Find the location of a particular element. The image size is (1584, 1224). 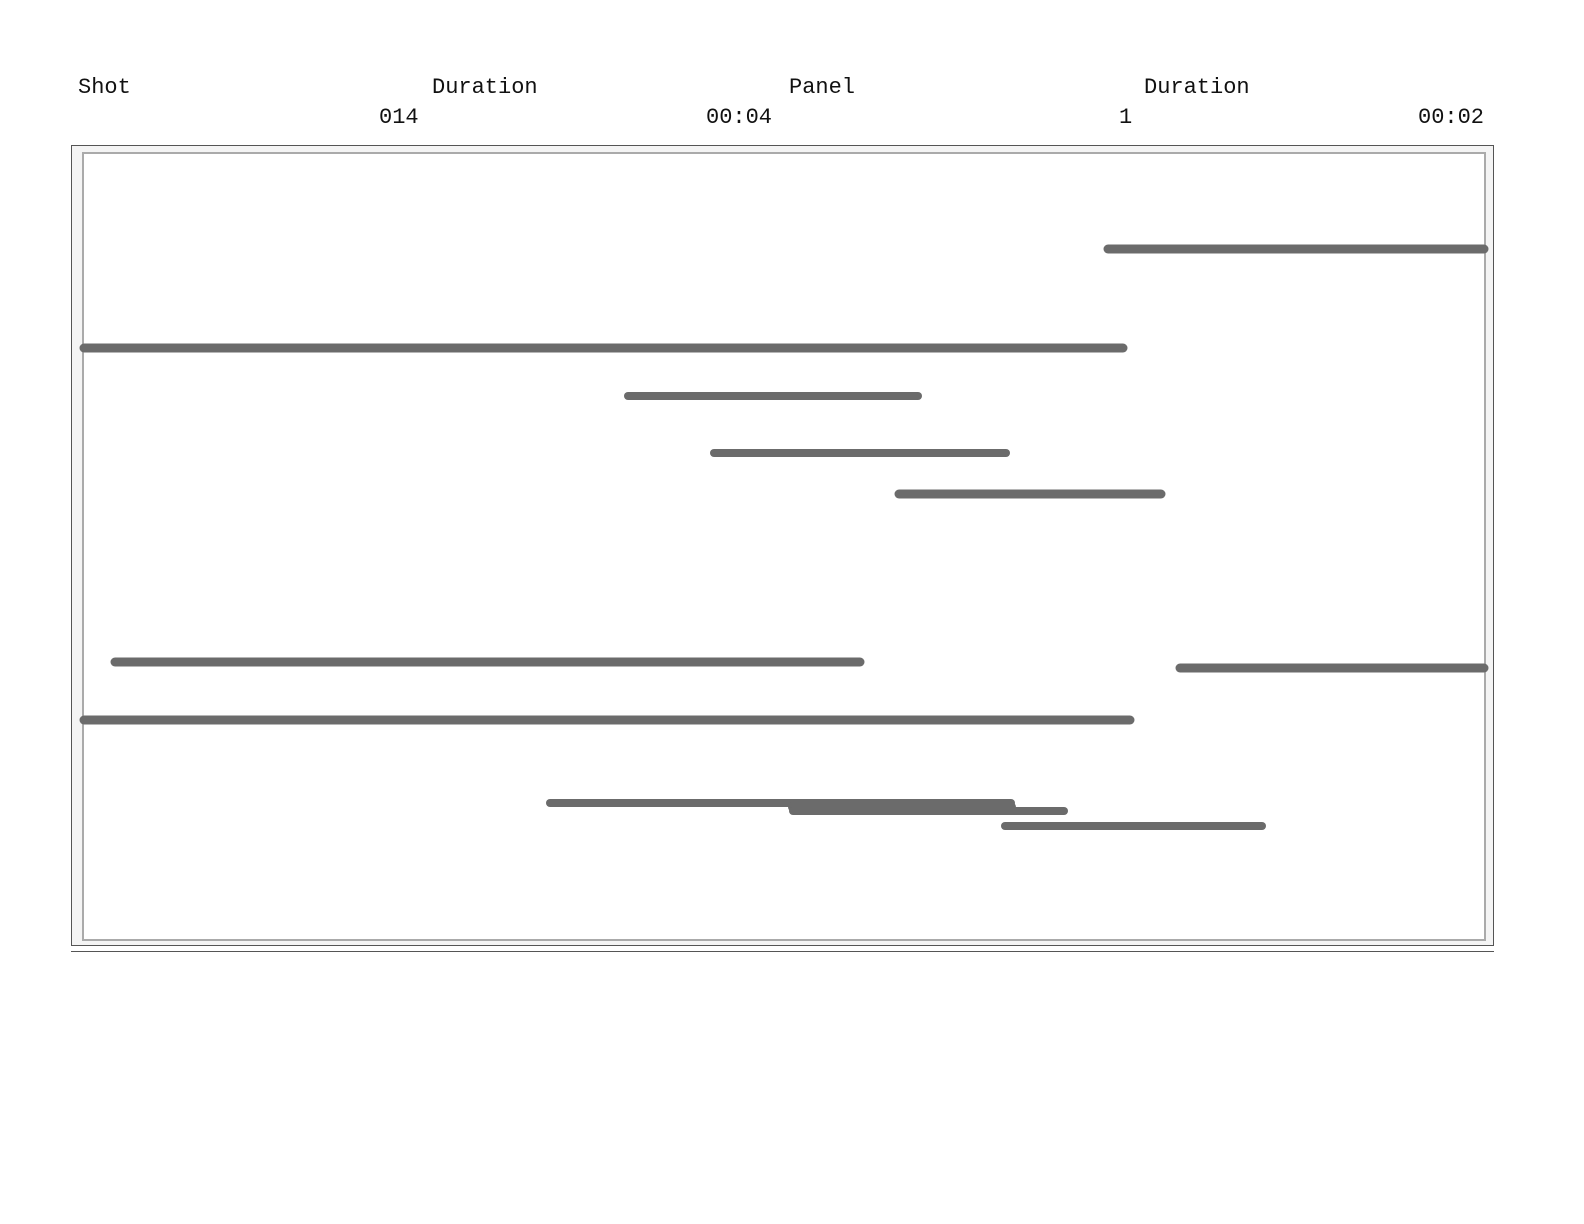

divider-line is located at coordinates (782, 951).